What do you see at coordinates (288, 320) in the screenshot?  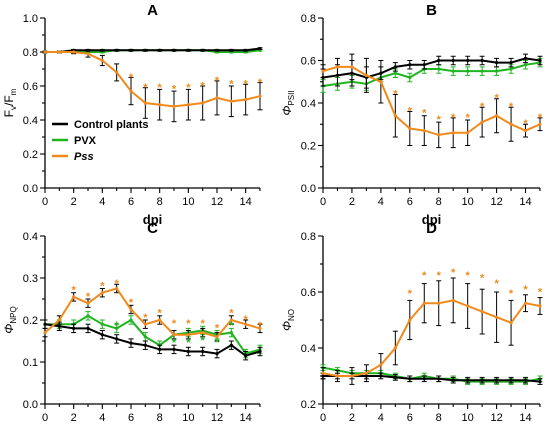 I see `y-axis-label: ΦNO` at bounding box center [288, 320].